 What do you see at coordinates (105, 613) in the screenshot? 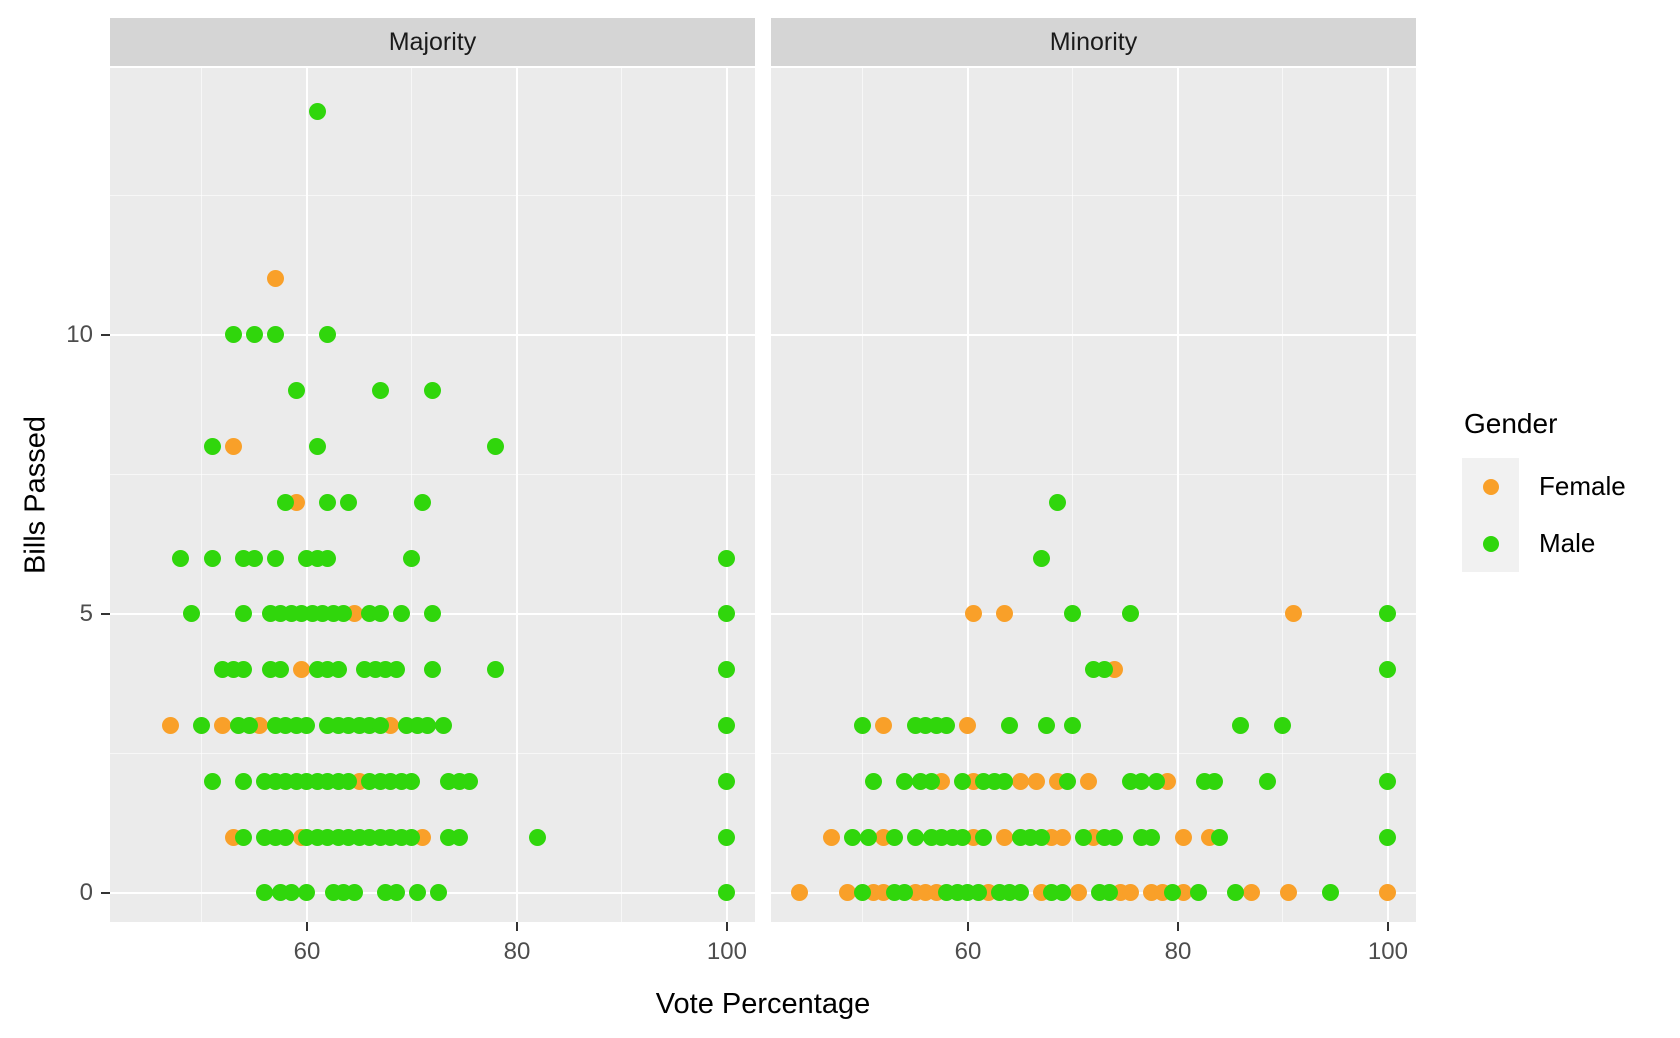
I see `y-tick-mark` at bounding box center [105, 613].